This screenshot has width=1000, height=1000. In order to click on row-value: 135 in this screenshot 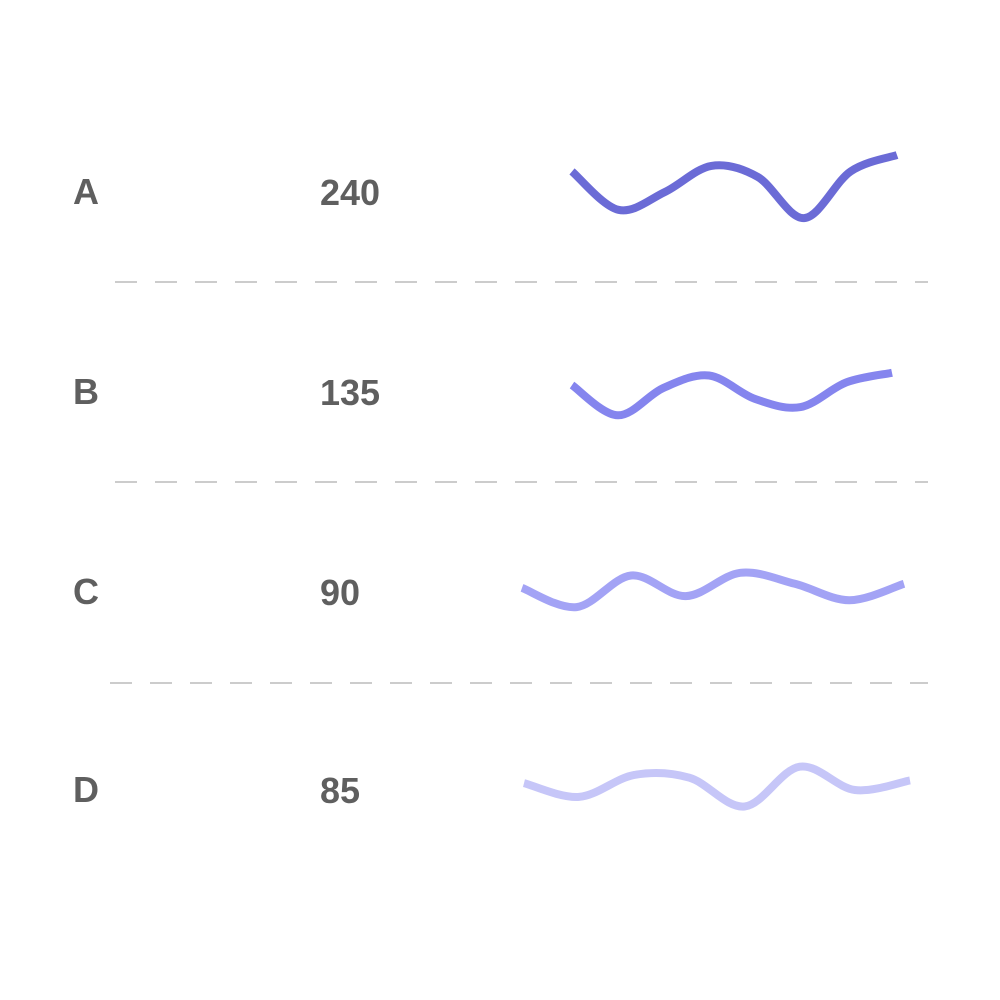, I will do `click(350, 392)`.